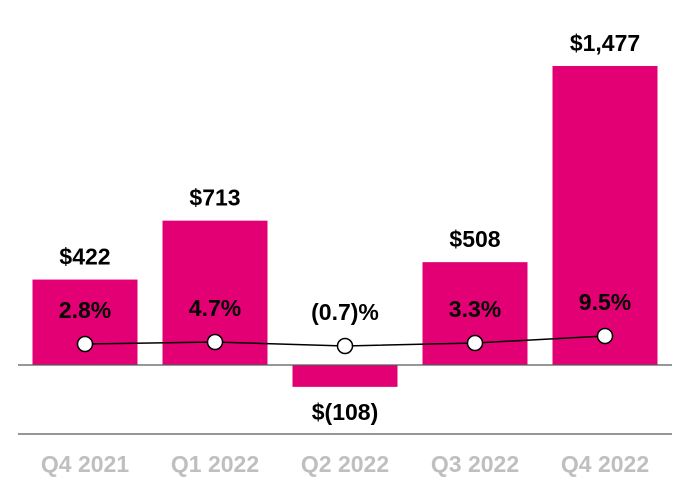 This screenshot has width=690, height=500. Describe the element at coordinates (215, 308) in the screenshot. I see `margin-percent-label: 4.7%` at that location.